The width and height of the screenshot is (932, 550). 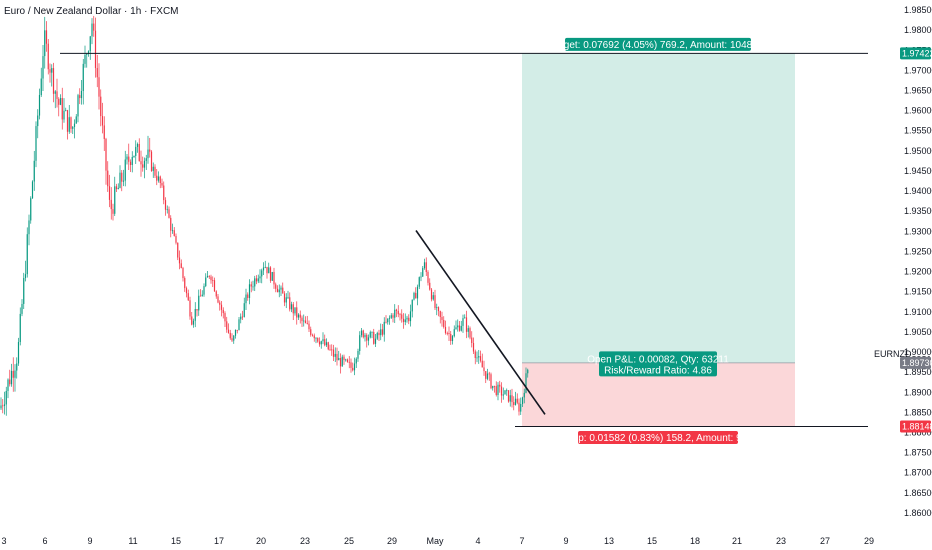 I want to click on y-tick-label: 1.98000, so click(x=918, y=30).